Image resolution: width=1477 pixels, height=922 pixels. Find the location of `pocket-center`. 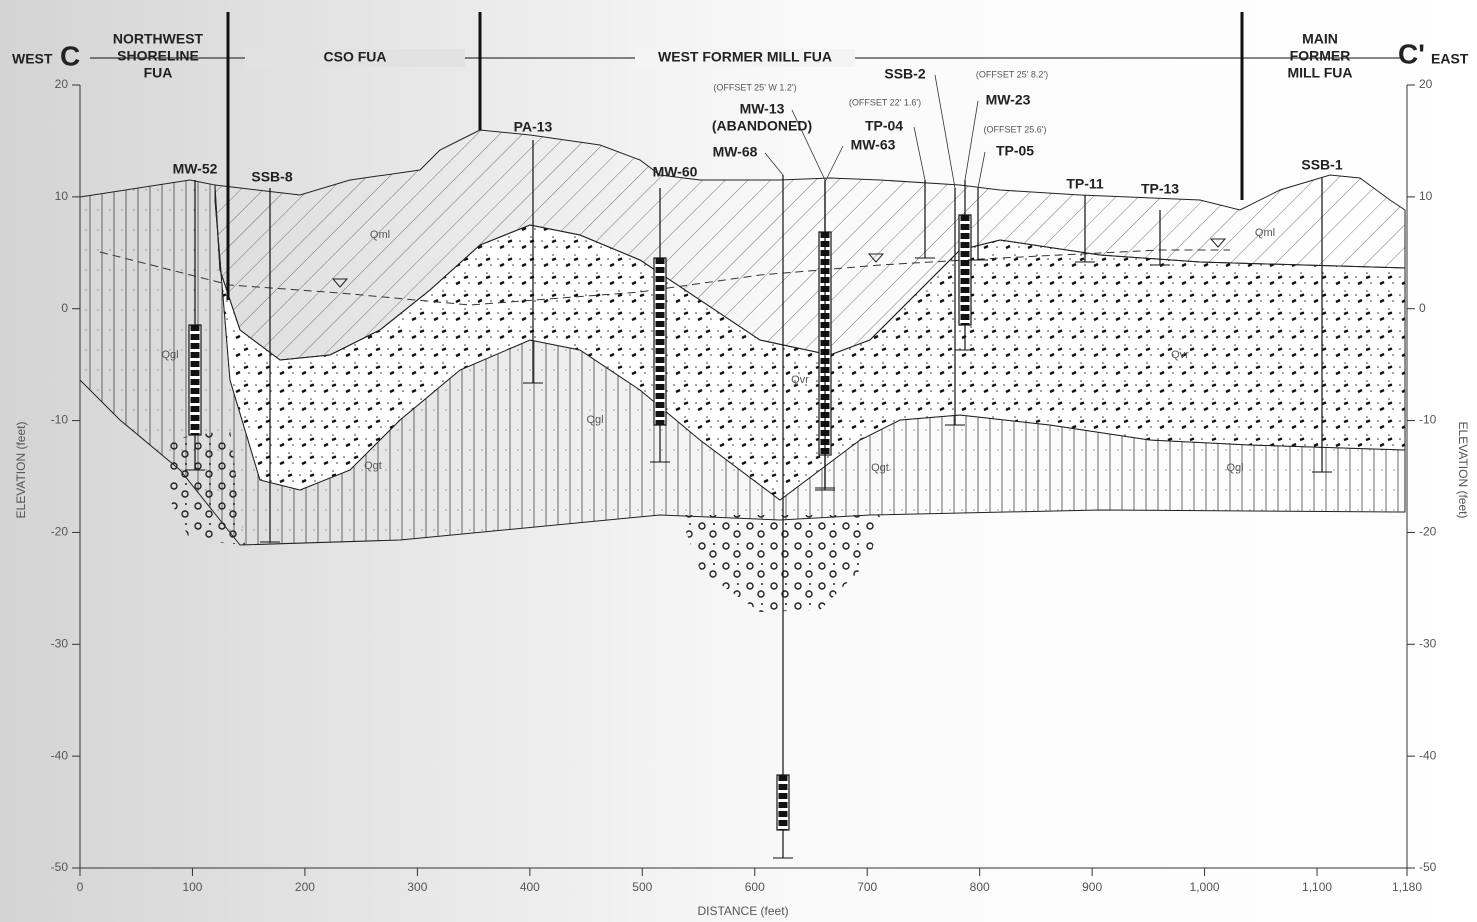

pocket-center is located at coordinates (780, 563).